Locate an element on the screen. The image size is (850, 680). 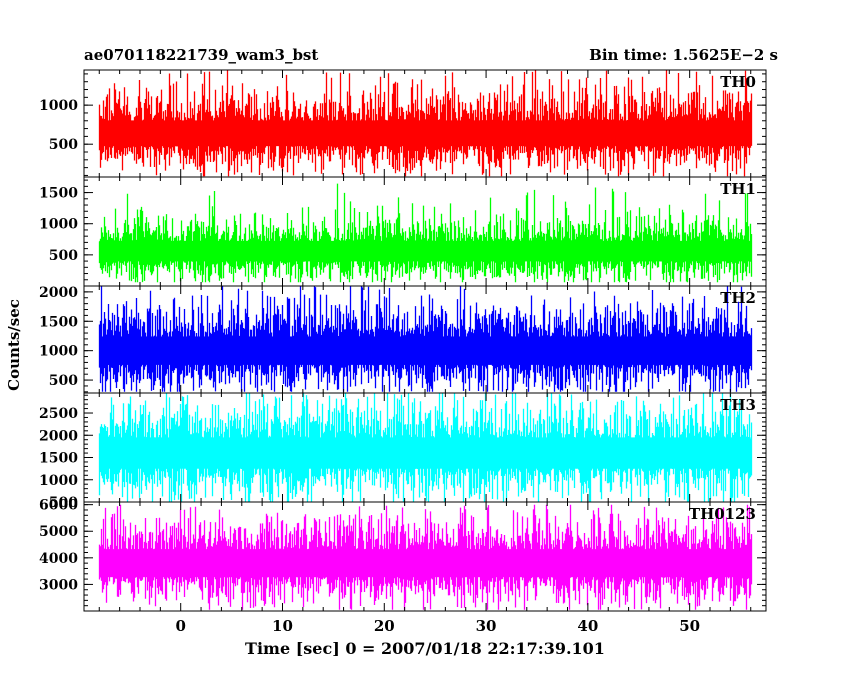
panel-label-th3: TH3 is located at coordinates (738, 405).